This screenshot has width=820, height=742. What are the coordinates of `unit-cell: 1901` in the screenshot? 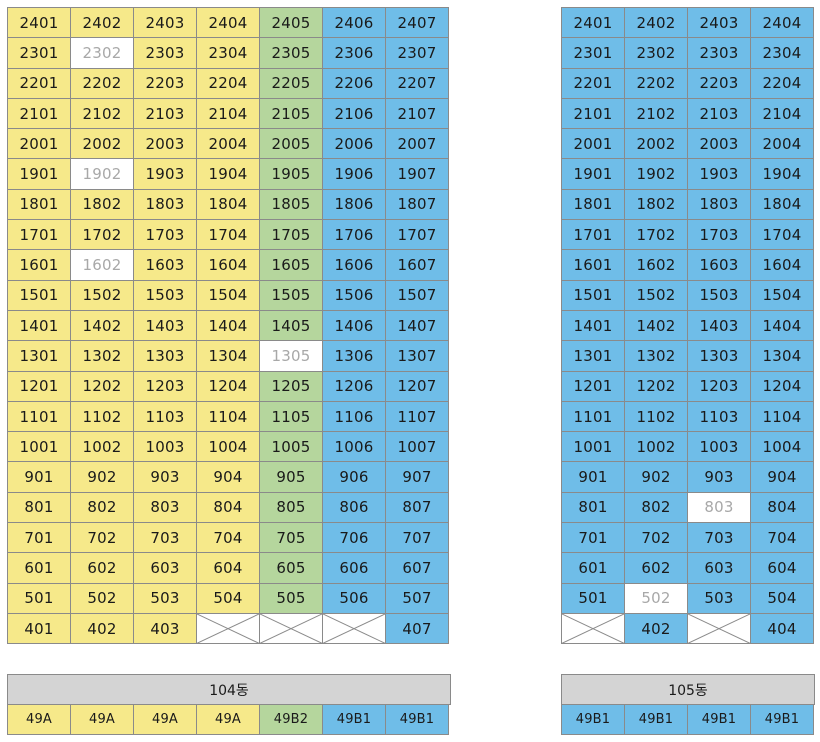 It's located at (39, 174).